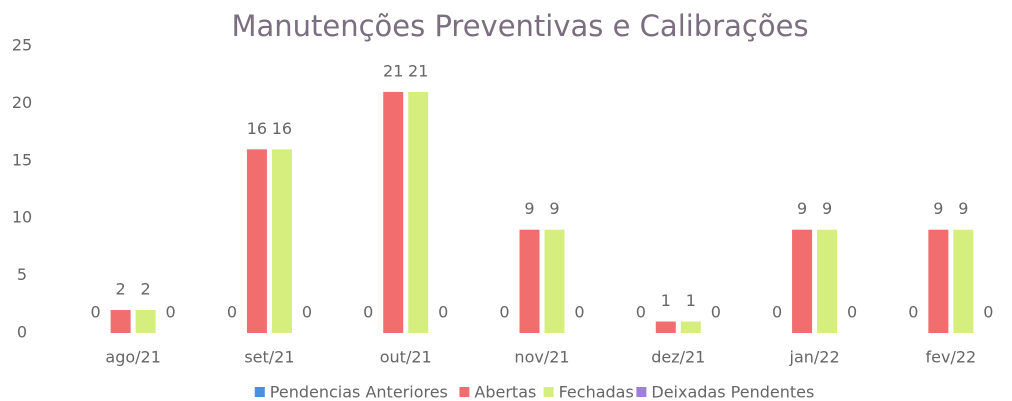  Describe the element at coordinates (732, 392) in the screenshot. I see `legend-label: Deixadas Pendentes` at that location.